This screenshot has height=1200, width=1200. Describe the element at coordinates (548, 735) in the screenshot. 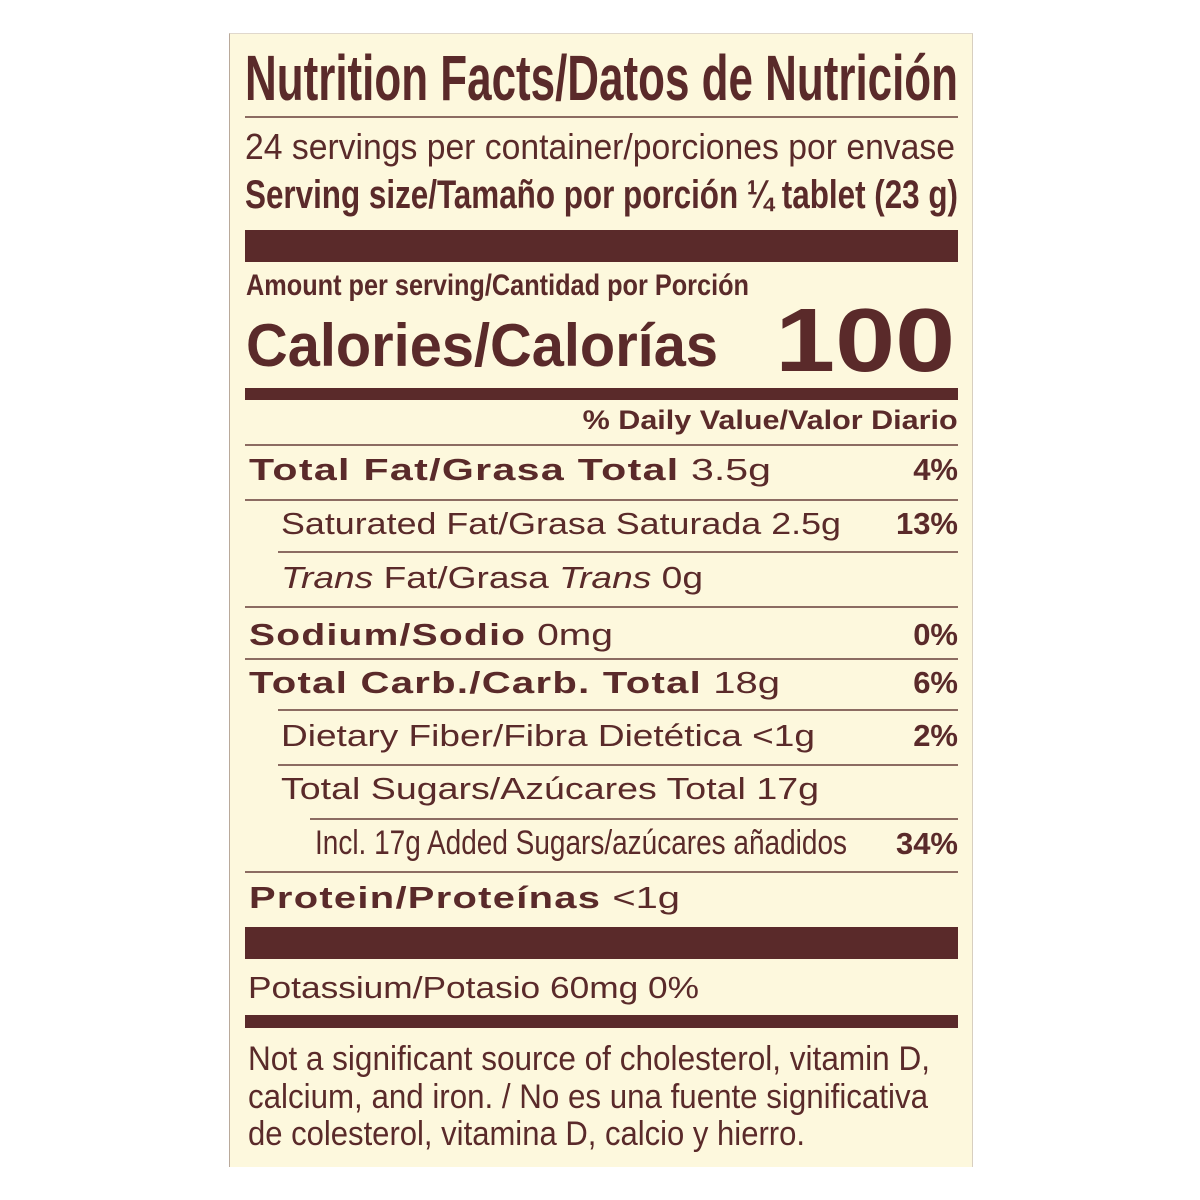

I see `row-dietary-fiber: Dietary Fiber/Fibra Dietética <1g` at that location.